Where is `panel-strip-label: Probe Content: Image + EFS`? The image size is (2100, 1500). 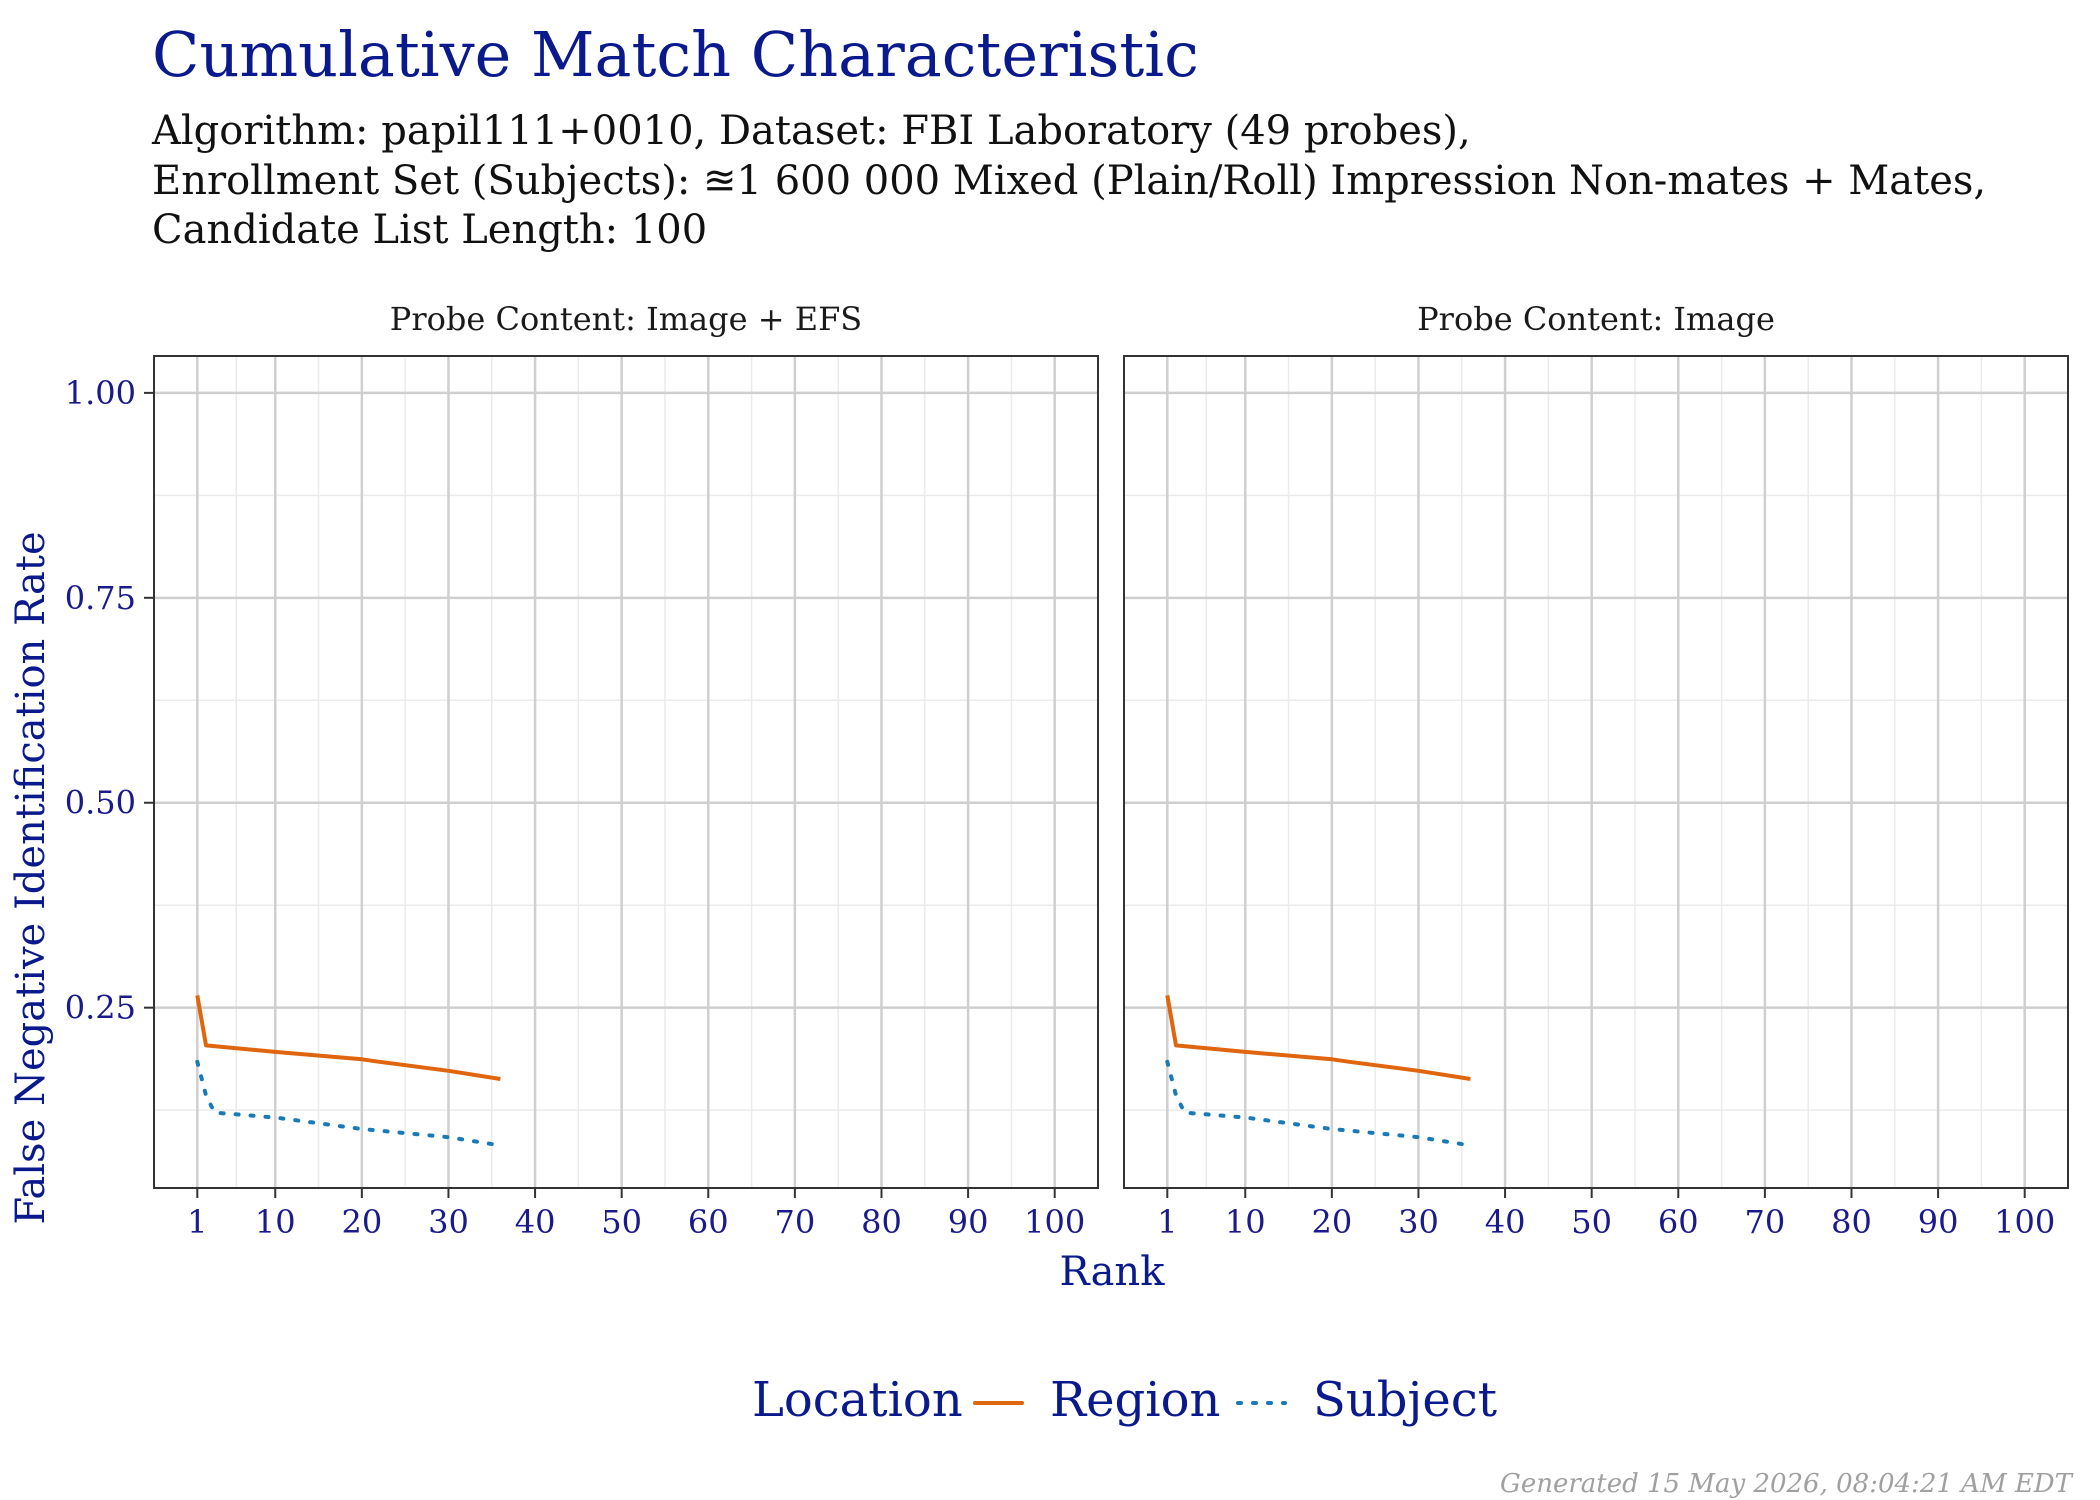 panel-strip-label: Probe Content: Image + EFS is located at coordinates (626, 319).